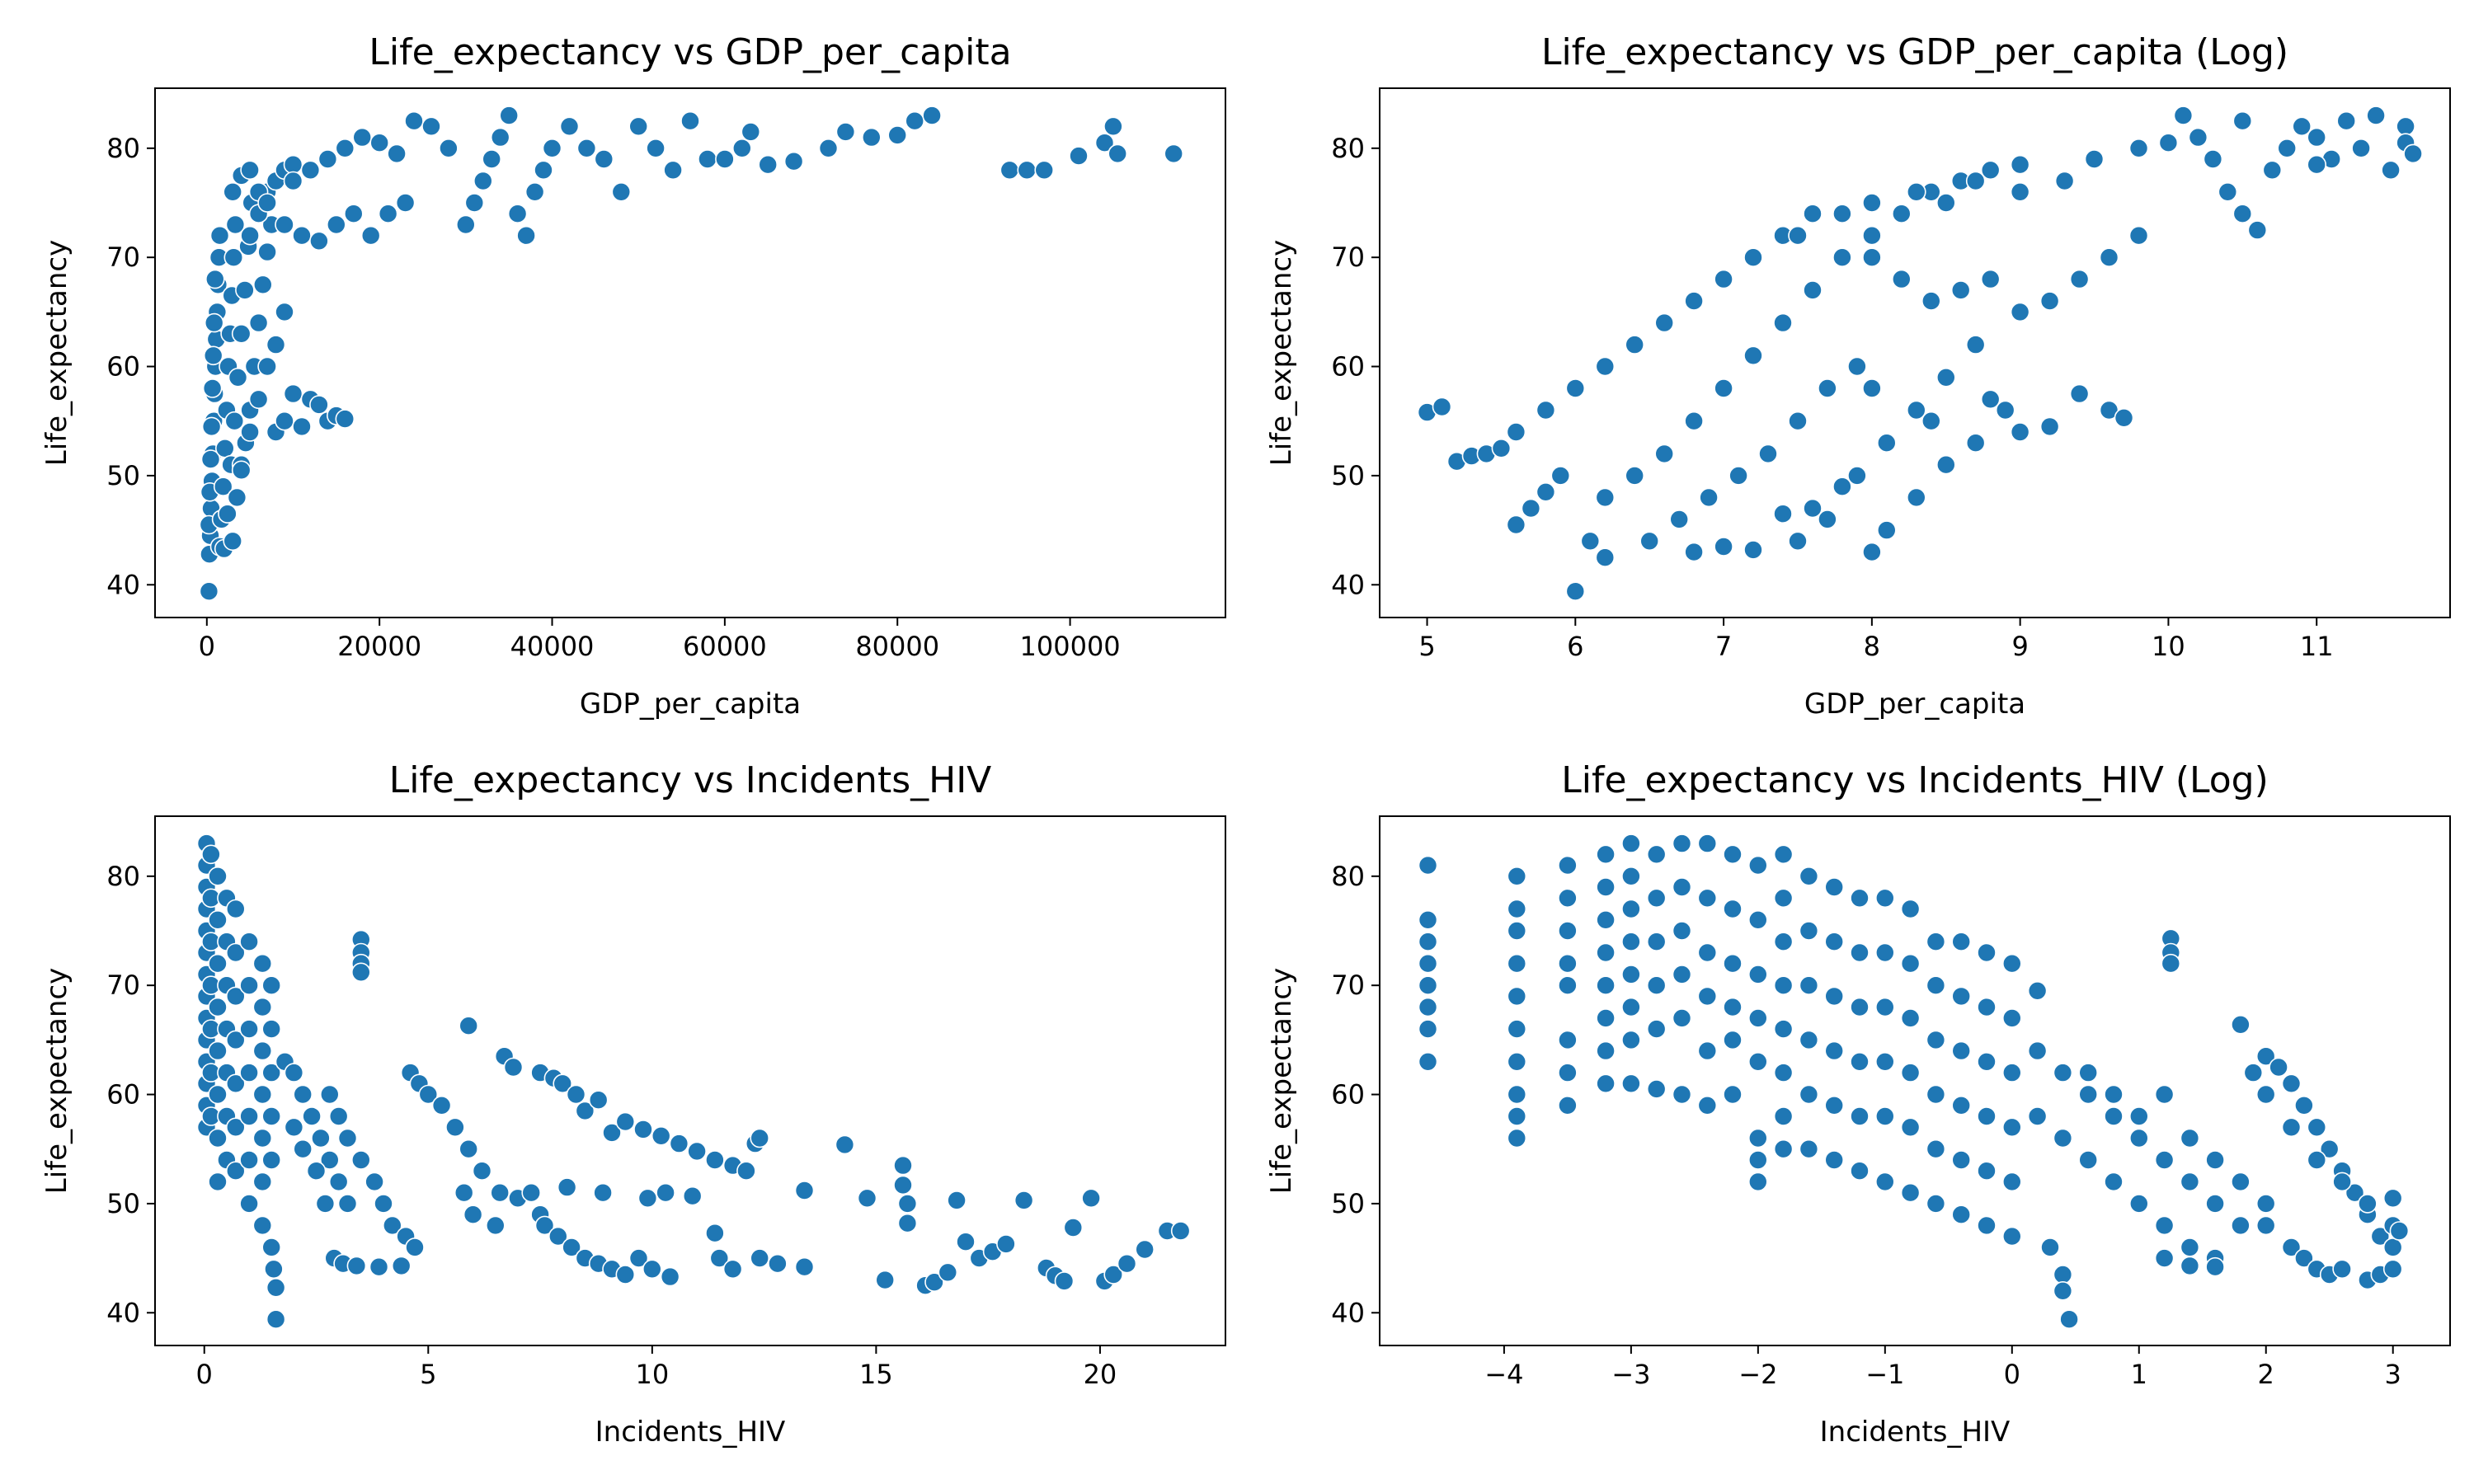 The height and width of the screenshot is (1484, 2474). What do you see at coordinates (1503, 1374) in the screenshot?
I see `x-tick-label: −4` at bounding box center [1503, 1374].